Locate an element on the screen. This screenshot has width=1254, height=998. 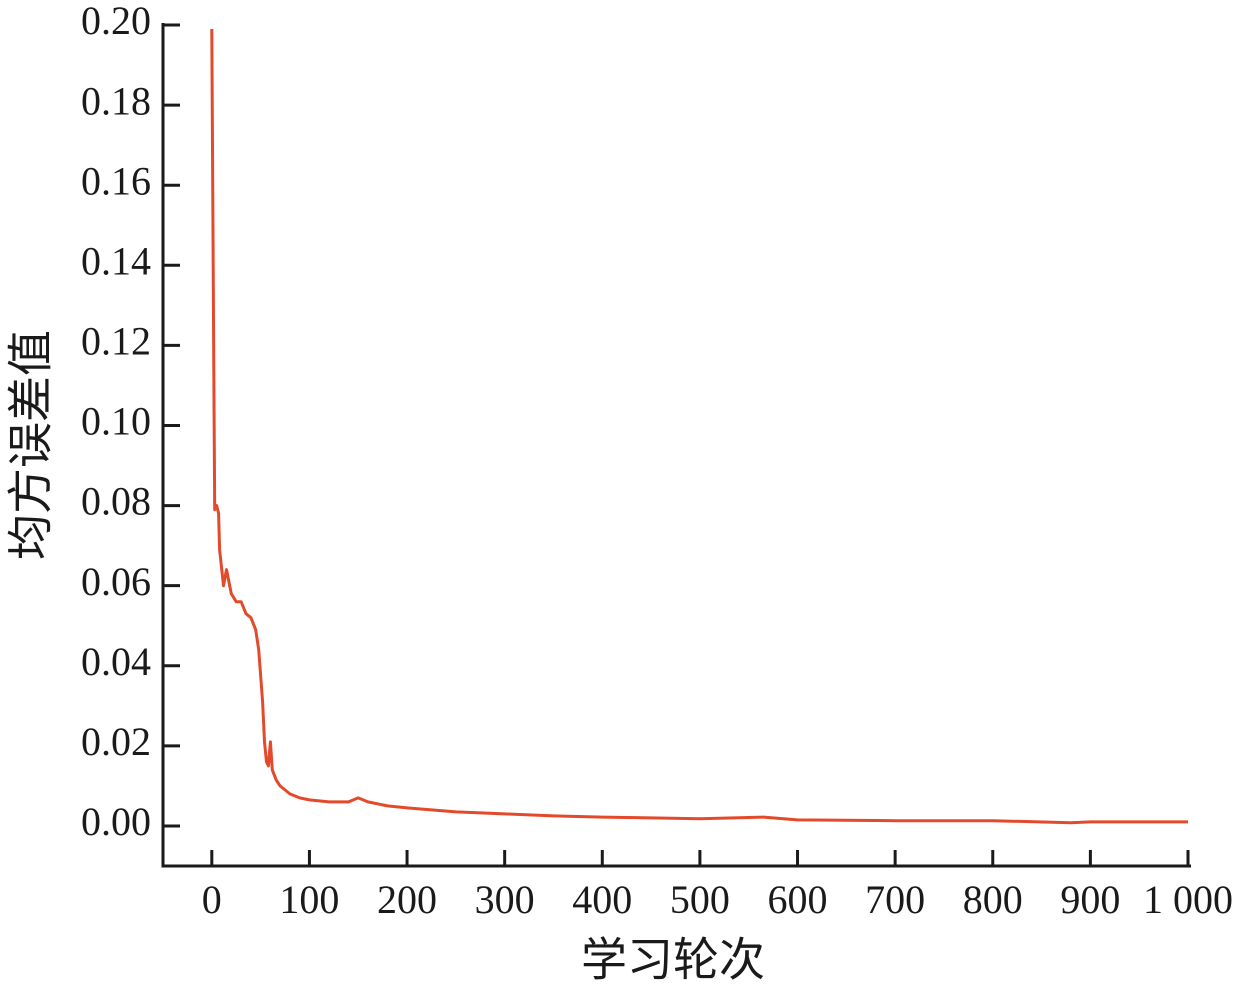
x-tick-label: 500 is located at coordinates (700, 899).